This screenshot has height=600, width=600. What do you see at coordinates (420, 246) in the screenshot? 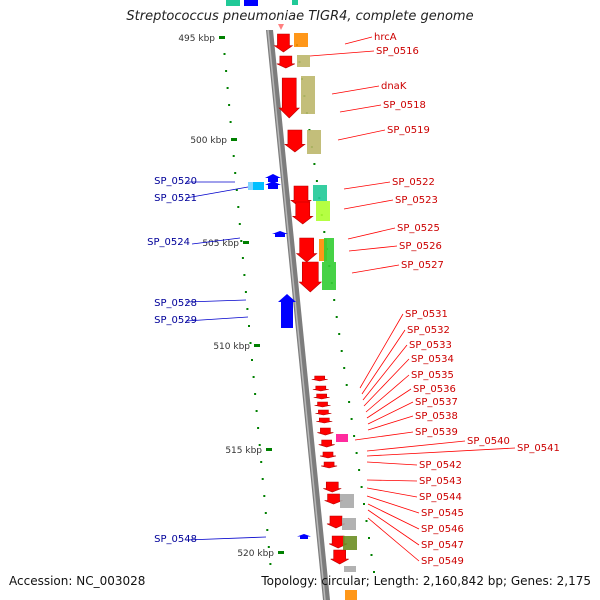
I see `gene-label-forward: SP_0526` at bounding box center [420, 246].